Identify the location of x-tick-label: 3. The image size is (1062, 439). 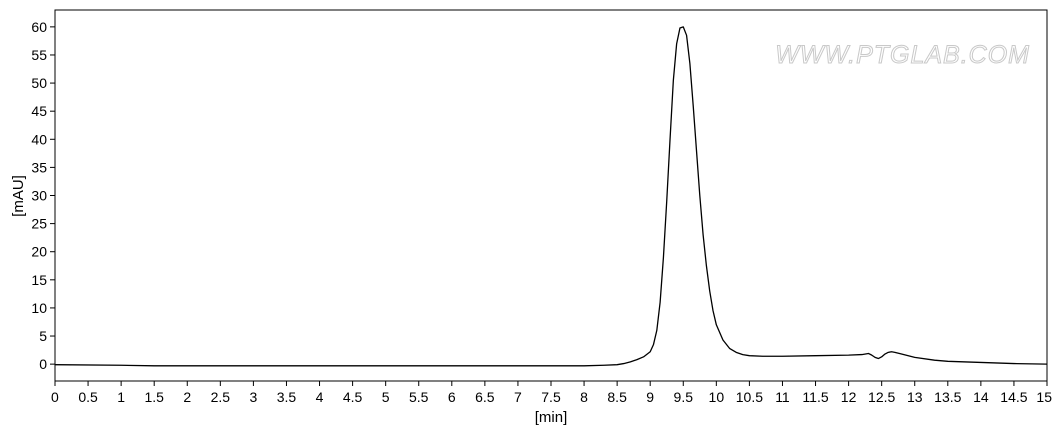
(254, 397).